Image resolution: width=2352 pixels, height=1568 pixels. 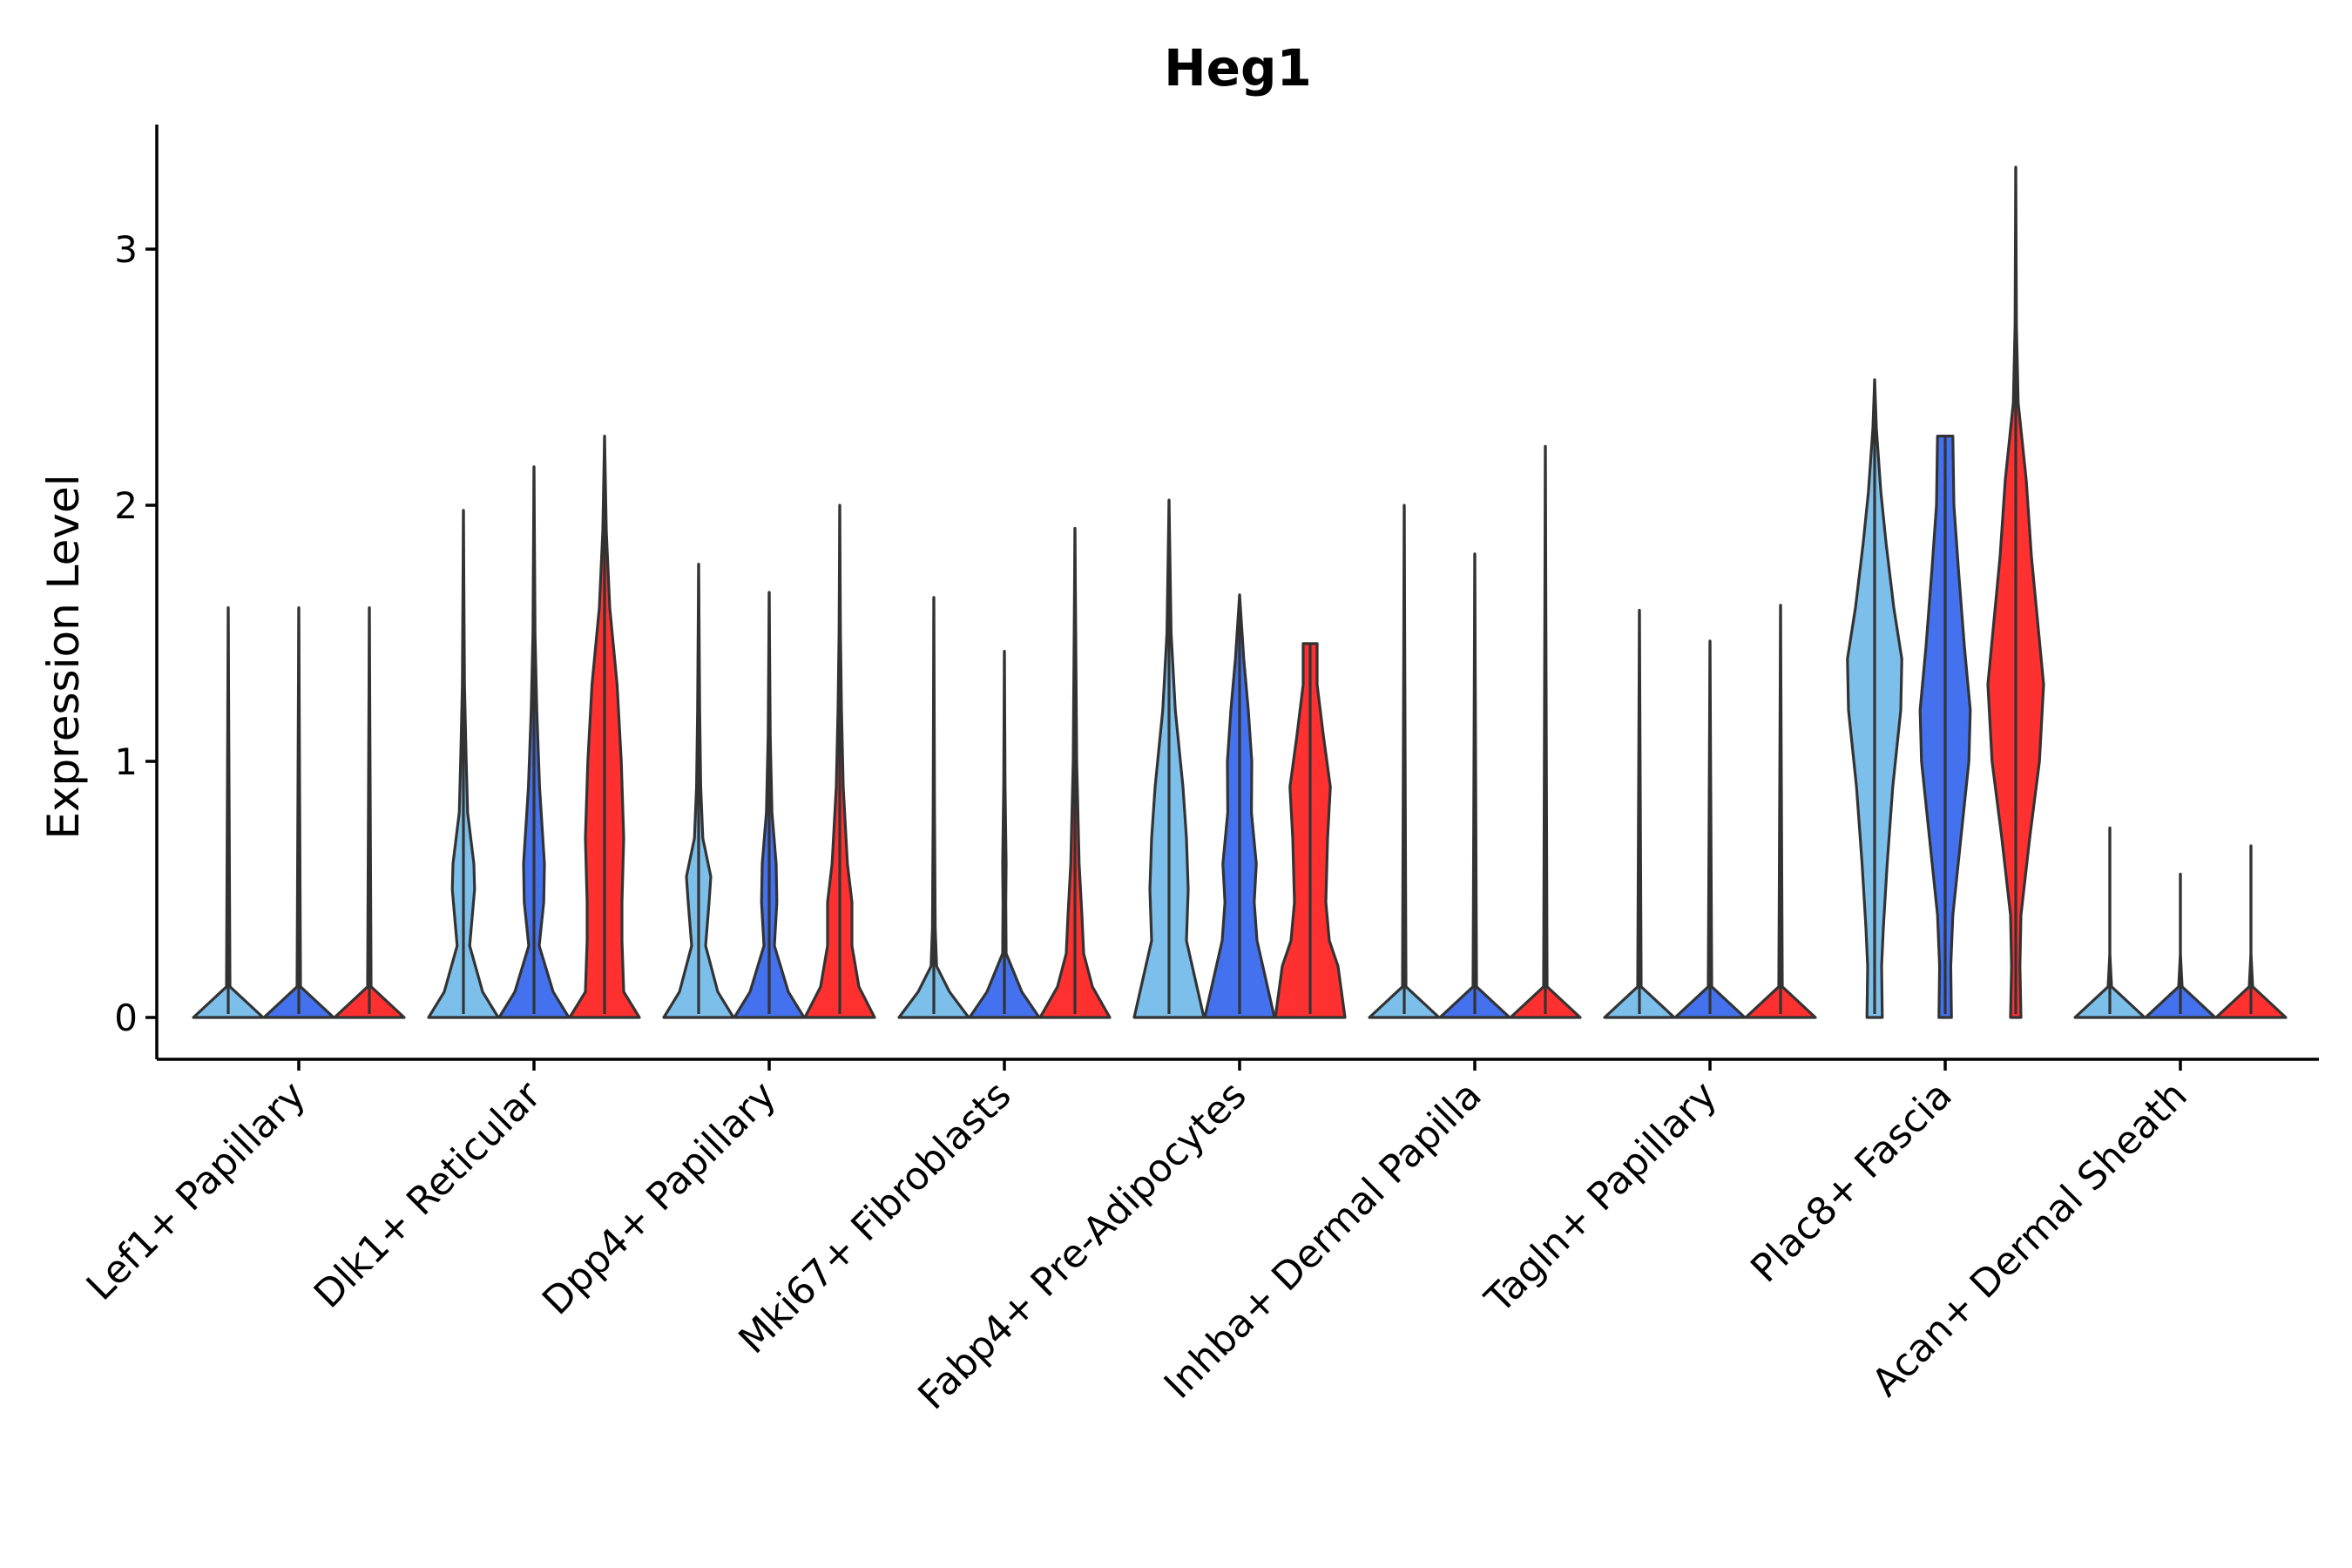 What do you see at coordinates (659, 1198) in the screenshot?
I see `x-tick-label: Dpp4+ Papillary` at bounding box center [659, 1198].